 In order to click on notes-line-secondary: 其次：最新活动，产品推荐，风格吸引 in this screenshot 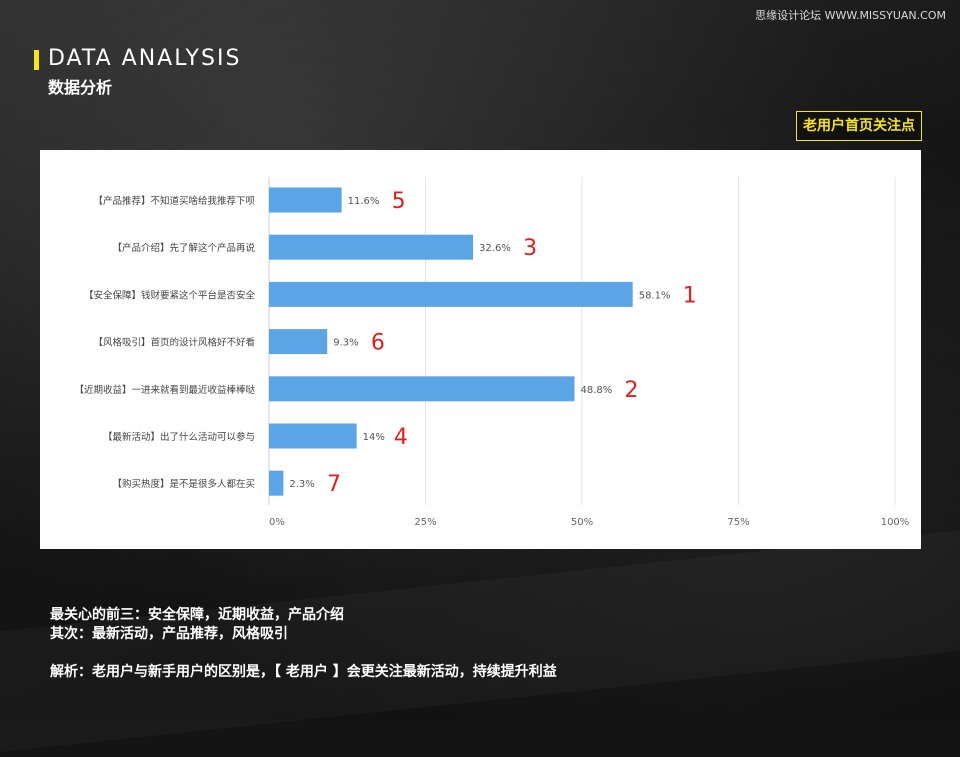, I will do `click(169, 634)`.